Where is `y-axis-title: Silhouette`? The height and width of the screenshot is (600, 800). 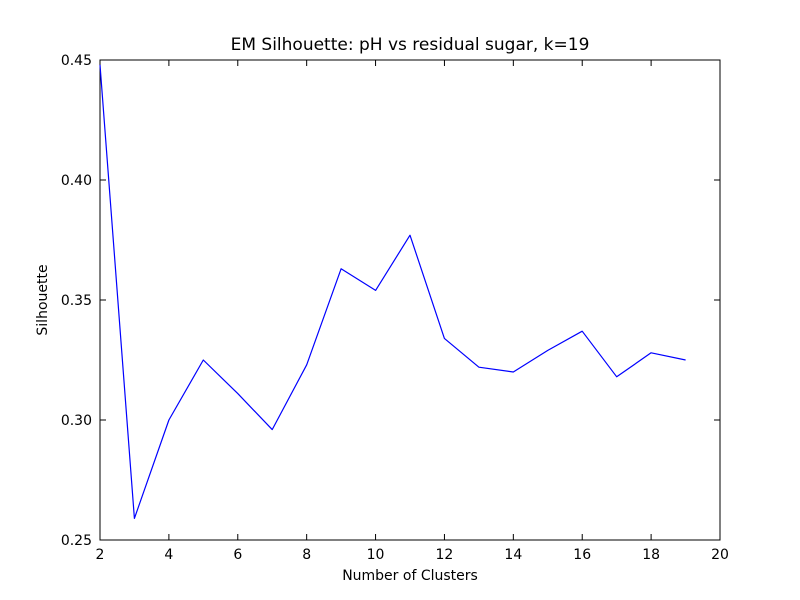
y-axis-title: Silhouette is located at coordinates (43, 299).